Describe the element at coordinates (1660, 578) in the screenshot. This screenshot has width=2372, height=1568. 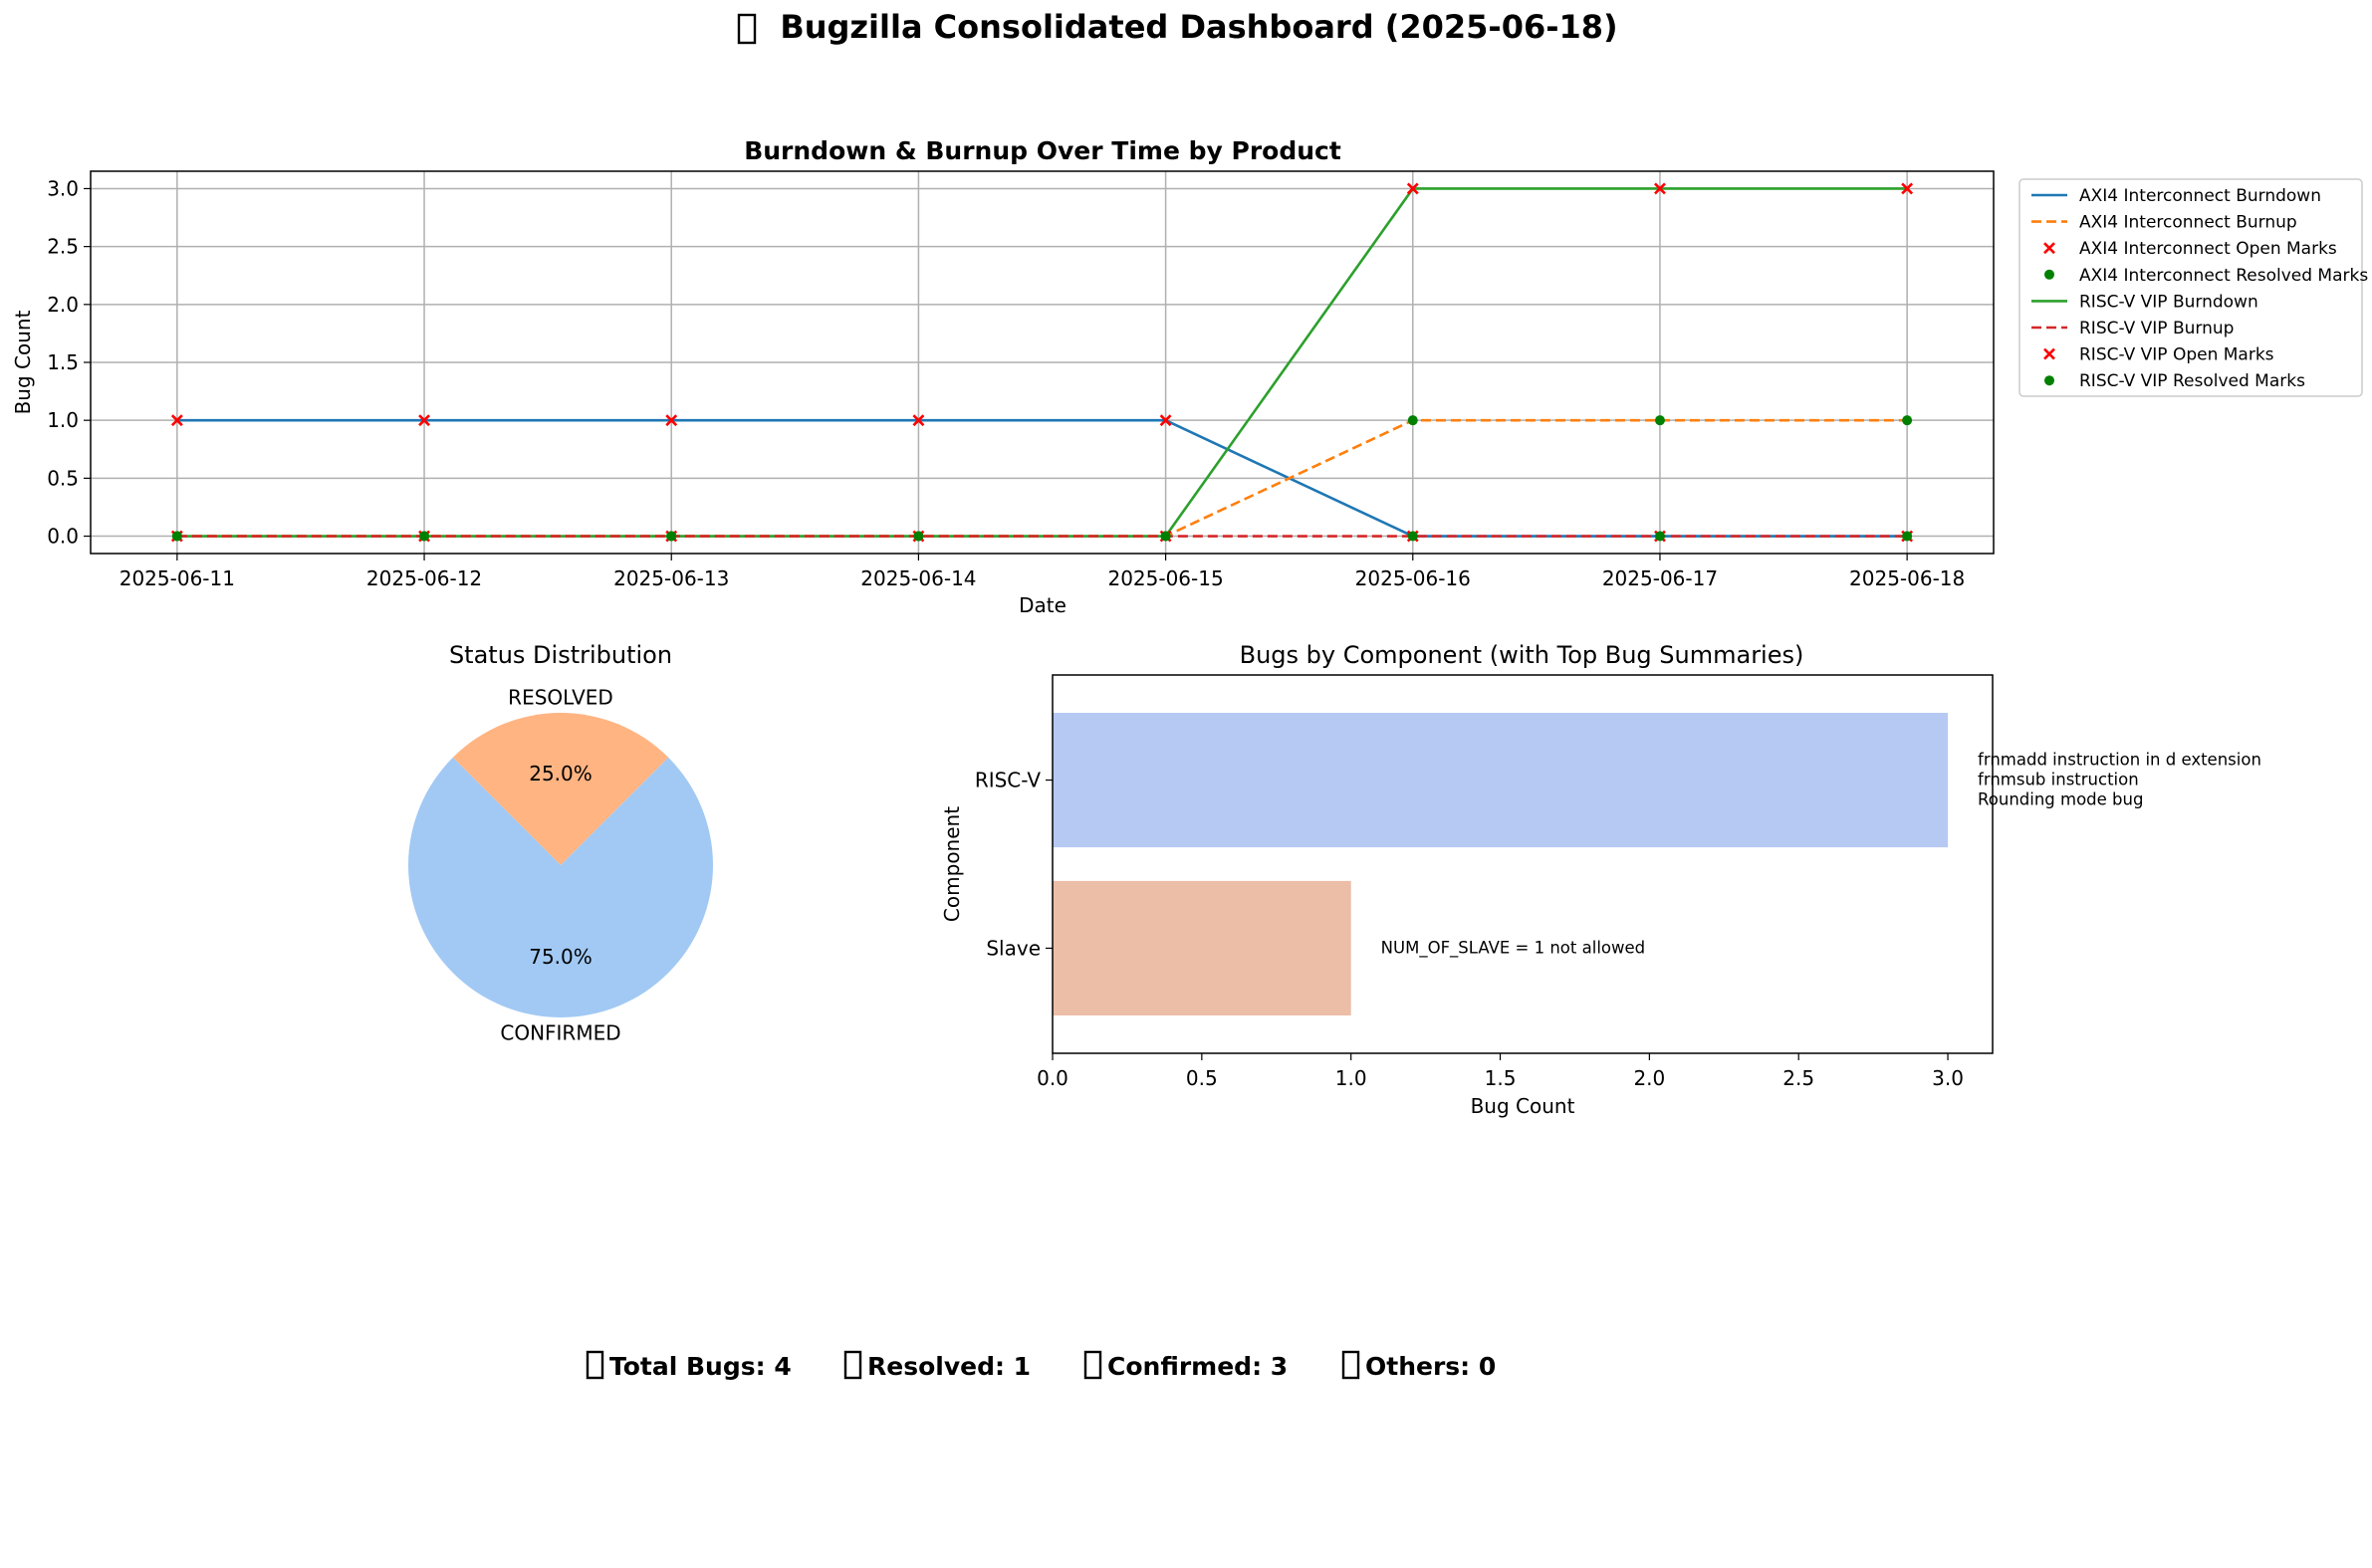
I see `x-tick-label: 2025-06-17` at that location.